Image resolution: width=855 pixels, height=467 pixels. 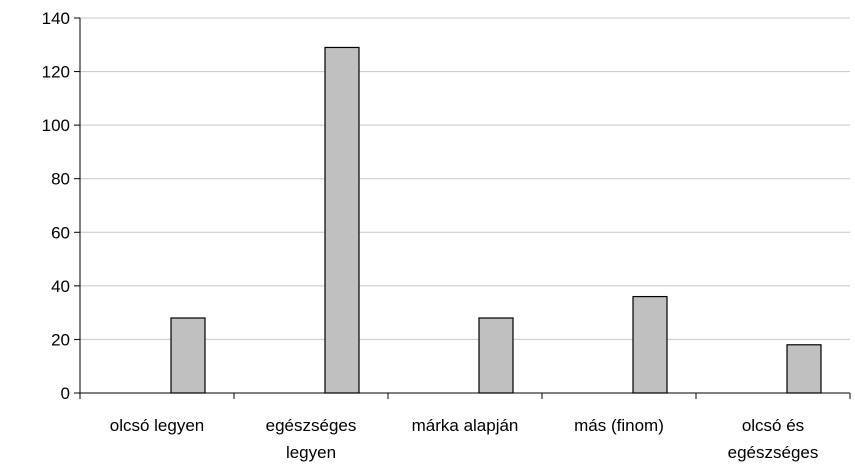 What do you see at coordinates (773, 425) in the screenshot?
I see `x-category-label: olcsó és` at bounding box center [773, 425].